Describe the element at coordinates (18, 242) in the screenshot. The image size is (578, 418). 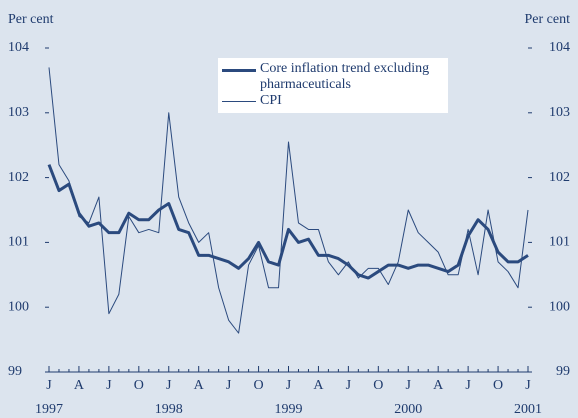
I see `y-tick-label: 101` at that location.